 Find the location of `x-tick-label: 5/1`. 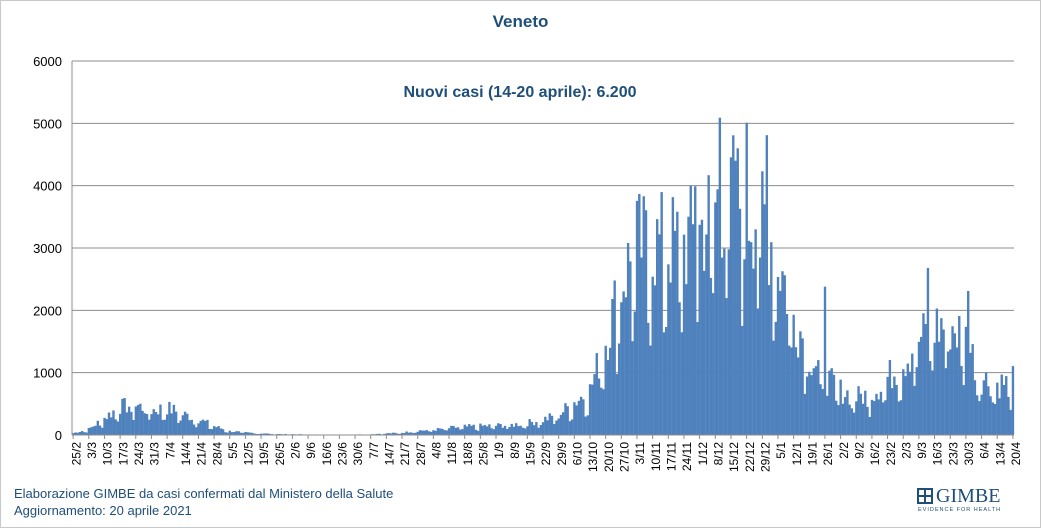

x-tick-label: 5/1 is located at coordinates (781, 450).